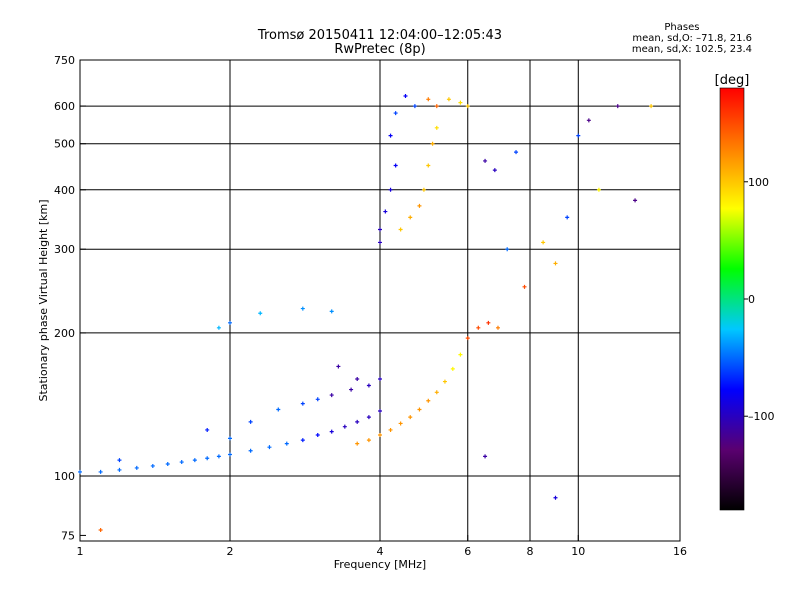 This screenshot has width=800, height=600. Describe the element at coordinates (578, 551) in the screenshot. I see `x-tick-label: 10` at that location.